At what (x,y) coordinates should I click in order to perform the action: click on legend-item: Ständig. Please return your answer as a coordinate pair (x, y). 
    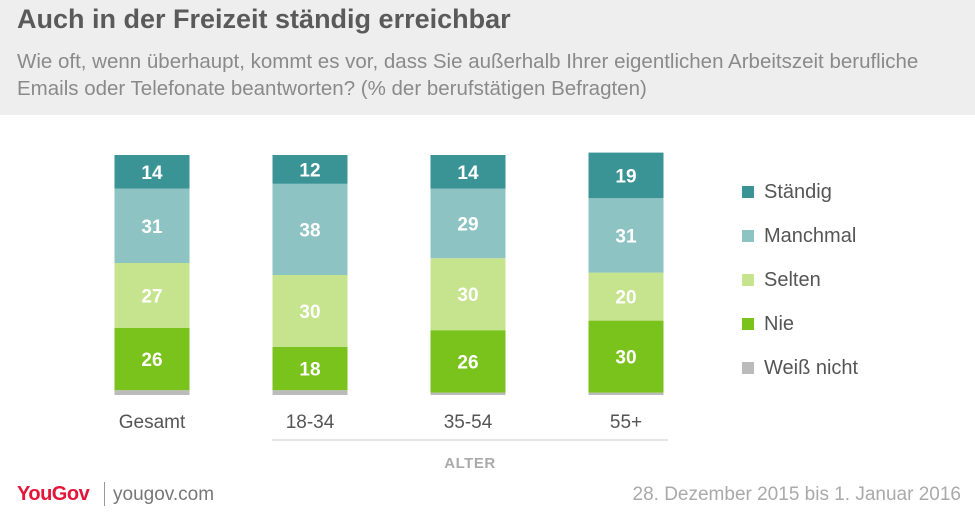
    Looking at the image, I should click on (800, 192).